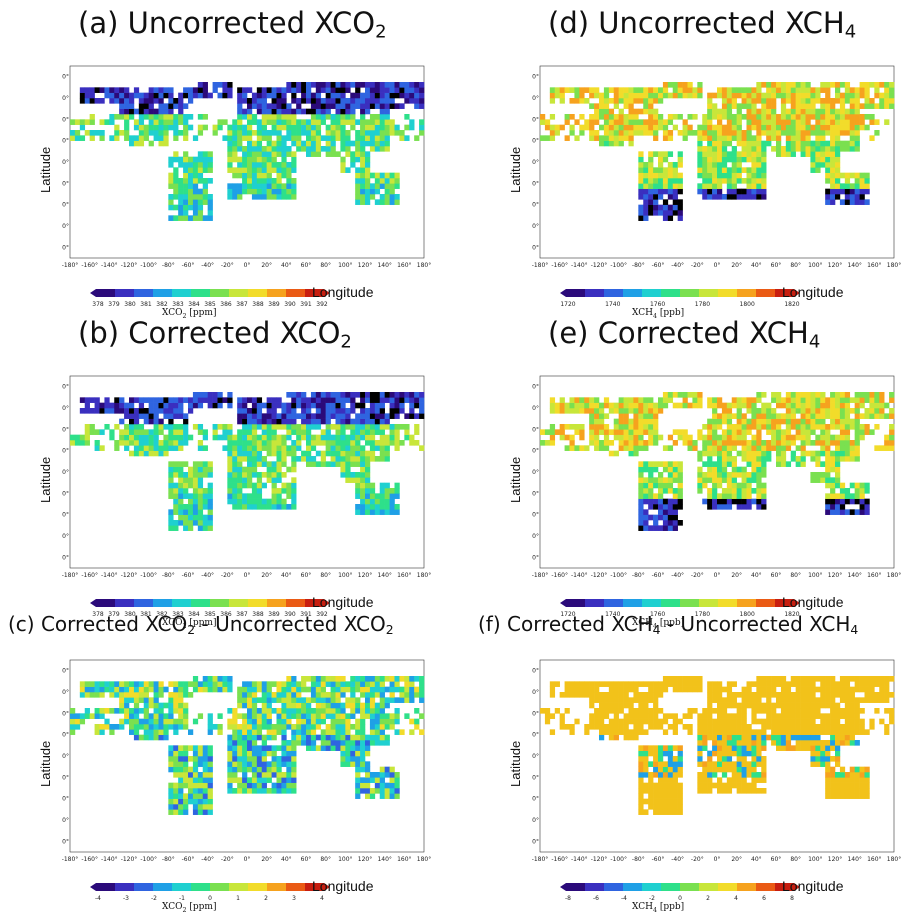 The height and width of the screenshot is (916, 915). What do you see at coordinates (242, 614) in the screenshot?
I see `colorbar-tick-label: 387` at bounding box center [242, 614].